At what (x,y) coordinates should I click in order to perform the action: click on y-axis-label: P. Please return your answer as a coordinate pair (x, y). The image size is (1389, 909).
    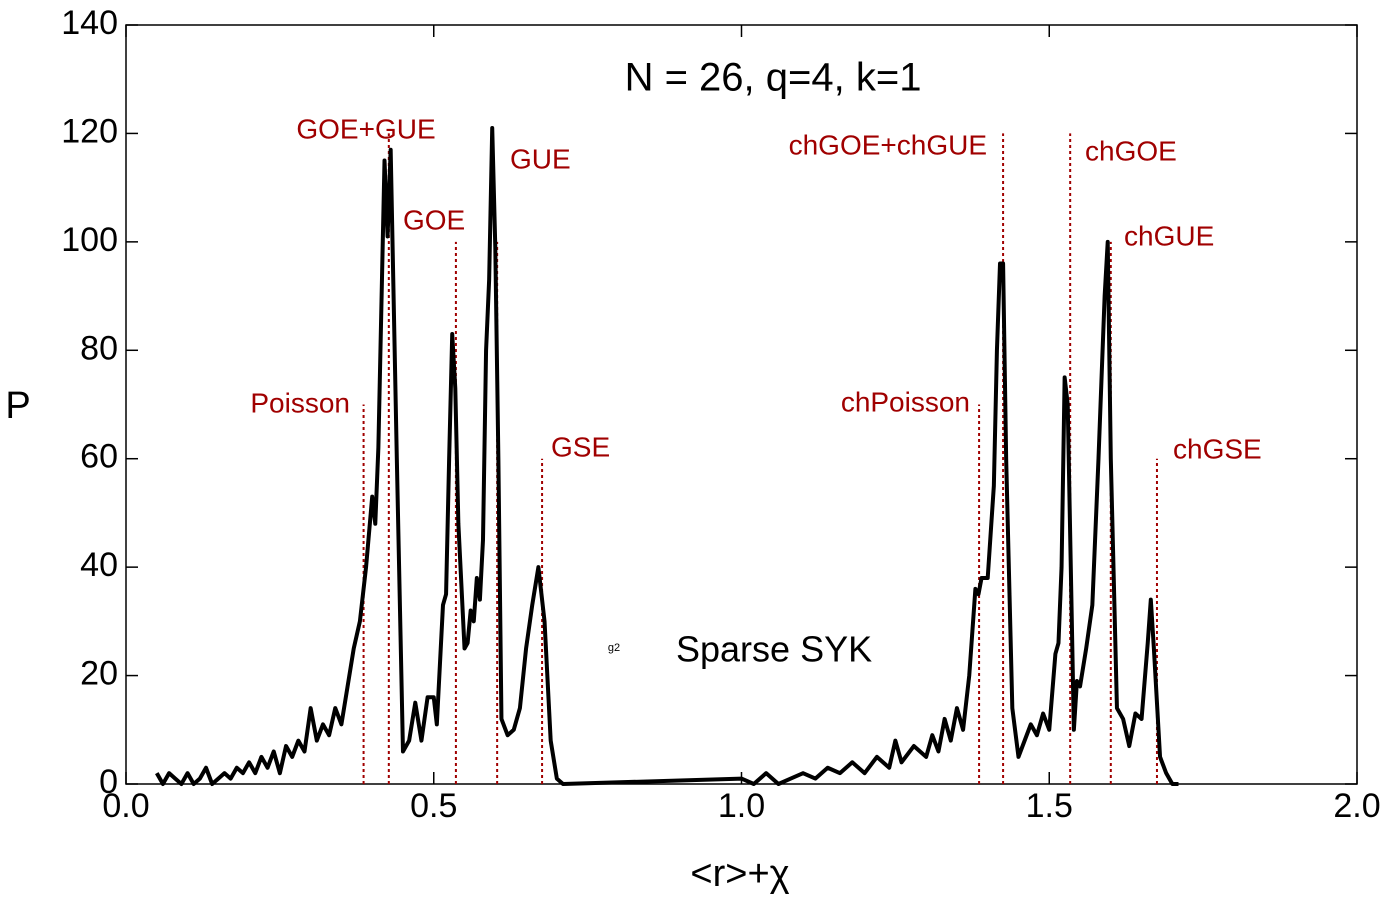
    Looking at the image, I should click on (17, 406).